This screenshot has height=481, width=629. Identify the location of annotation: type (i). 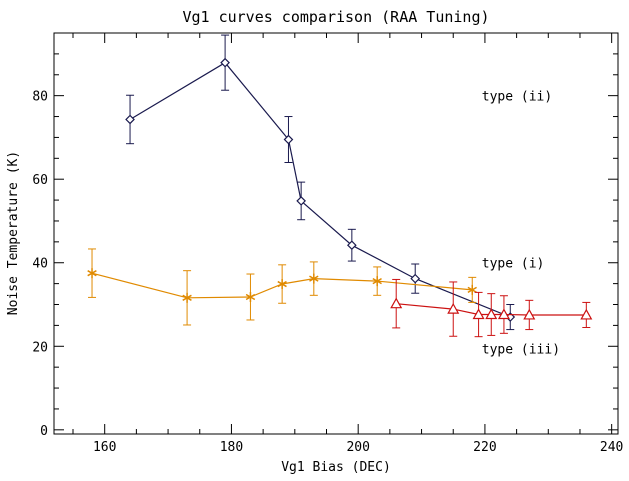
(513, 264).